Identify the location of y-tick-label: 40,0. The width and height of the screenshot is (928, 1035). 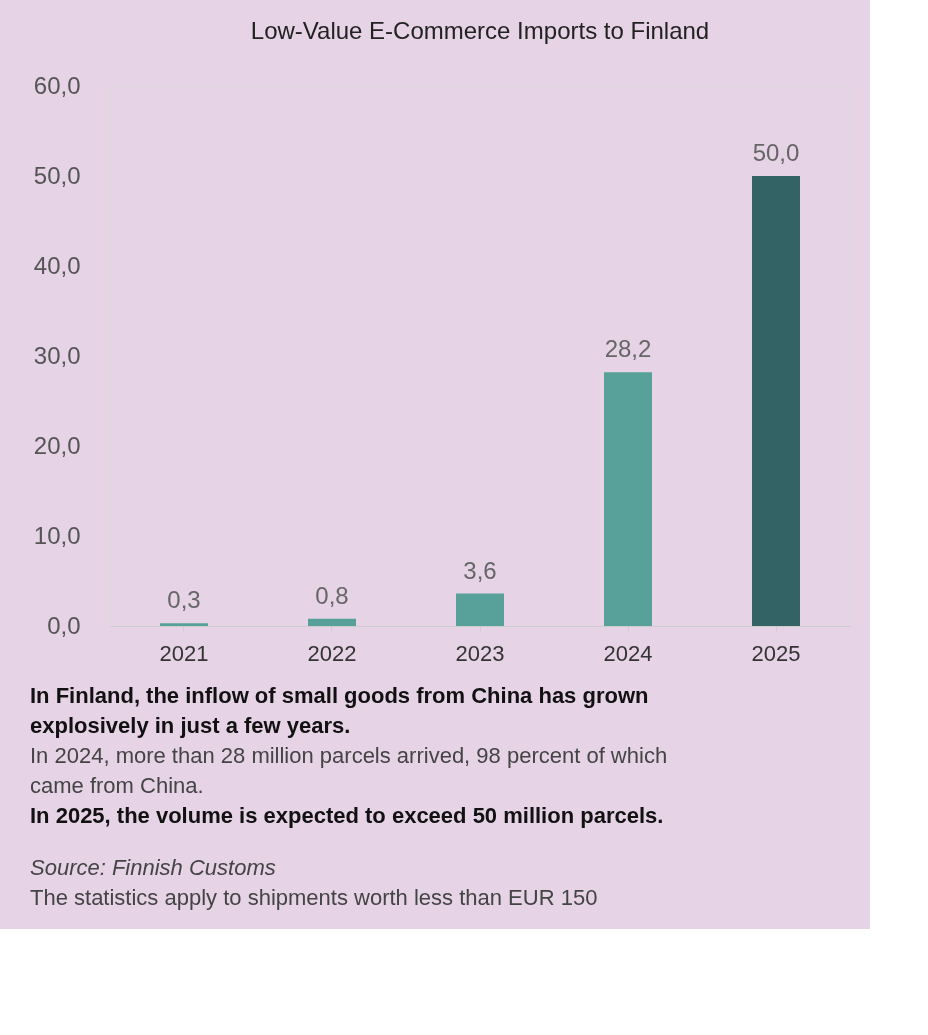
(57, 265).